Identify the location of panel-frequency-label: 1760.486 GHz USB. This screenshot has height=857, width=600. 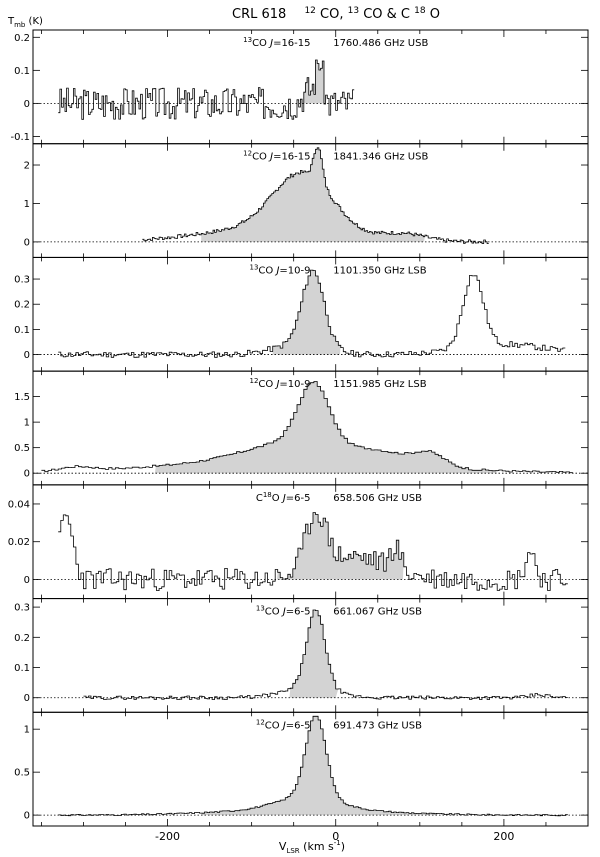
(380, 43).